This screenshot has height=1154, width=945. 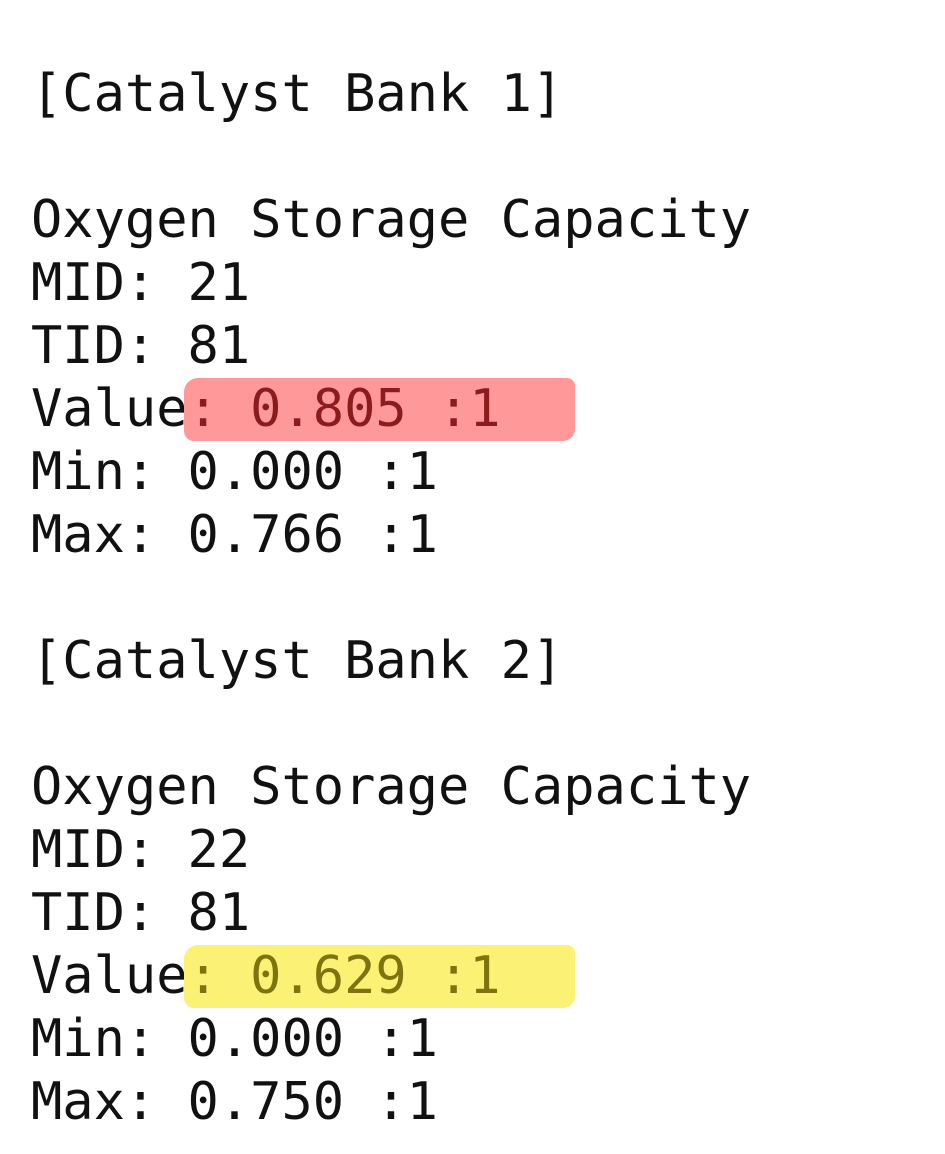 What do you see at coordinates (141, 283) in the screenshot?
I see `mid-line: MID: 21` at bounding box center [141, 283].